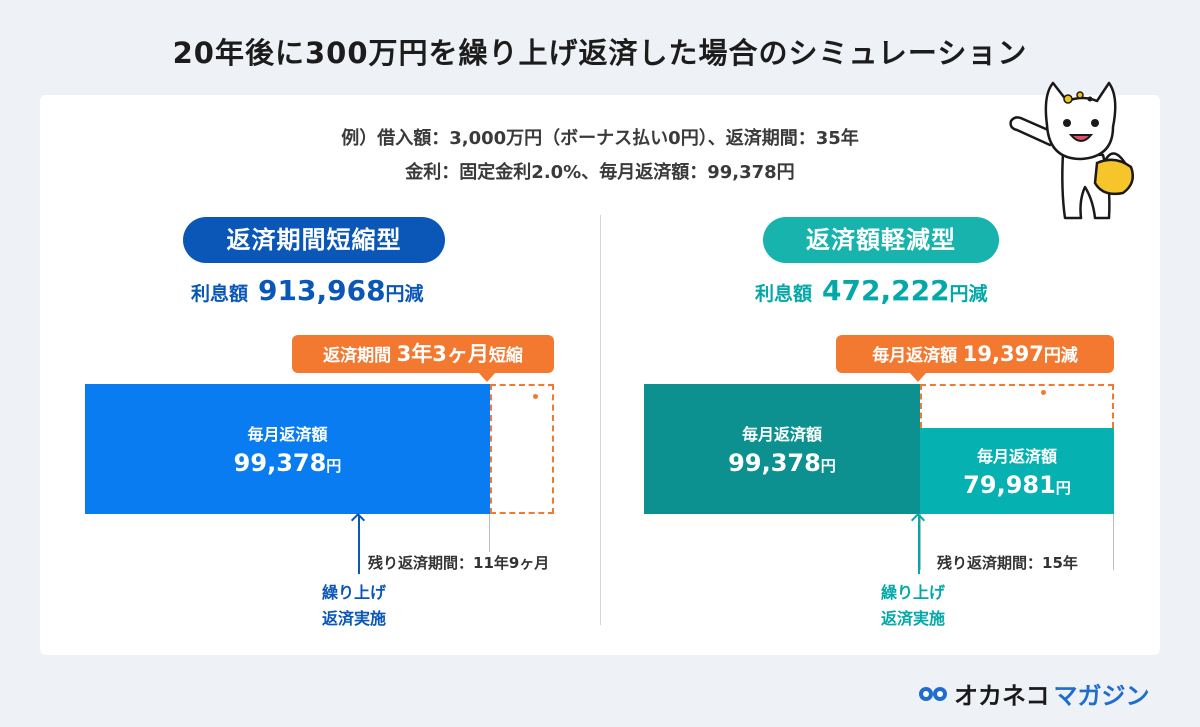  I want to click on right-heading-pill: 返済額軽減型, so click(881, 240).